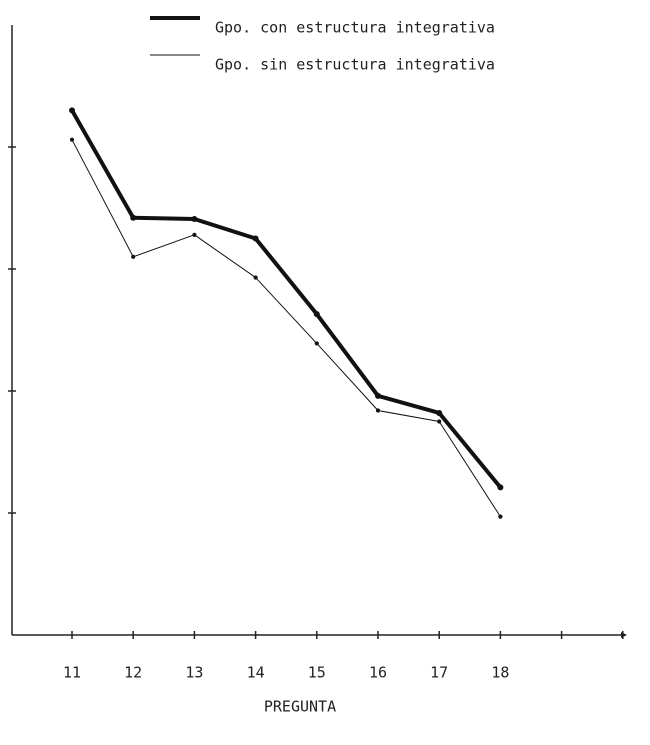 This screenshot has width=650, height=745. Describe the element at coordinates (72, 673) in the screenshot. I see `x-tick-label: 11` at that location.